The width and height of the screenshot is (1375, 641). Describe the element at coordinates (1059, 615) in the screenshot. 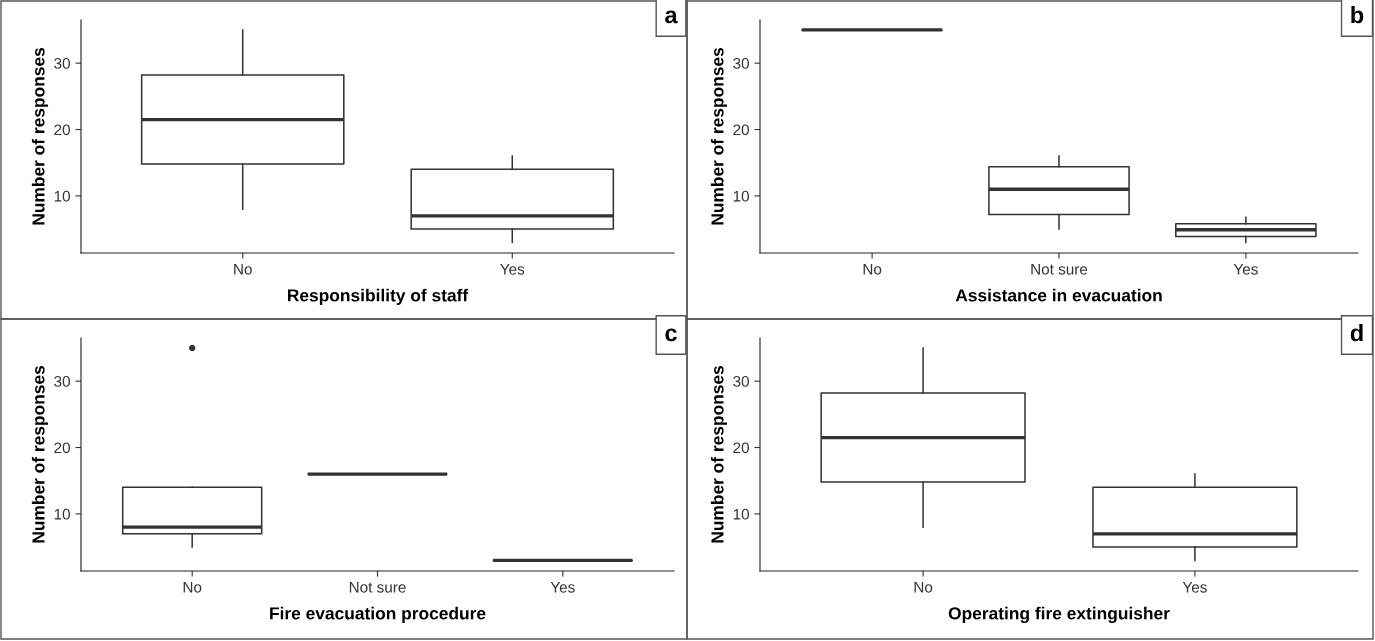

I see `x-axis-title: Operating fire extinguisher` at that location.